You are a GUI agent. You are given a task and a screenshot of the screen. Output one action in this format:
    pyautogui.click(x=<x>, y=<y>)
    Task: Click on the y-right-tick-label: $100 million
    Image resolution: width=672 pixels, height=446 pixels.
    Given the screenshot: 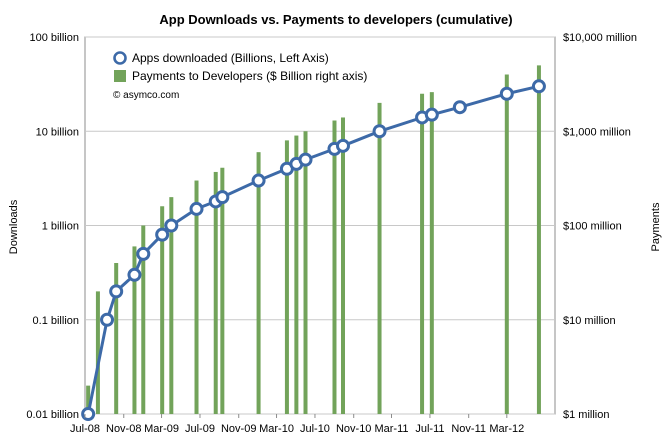 What is the action you would take?
    pyautogui.click(x=592, y=227)
    